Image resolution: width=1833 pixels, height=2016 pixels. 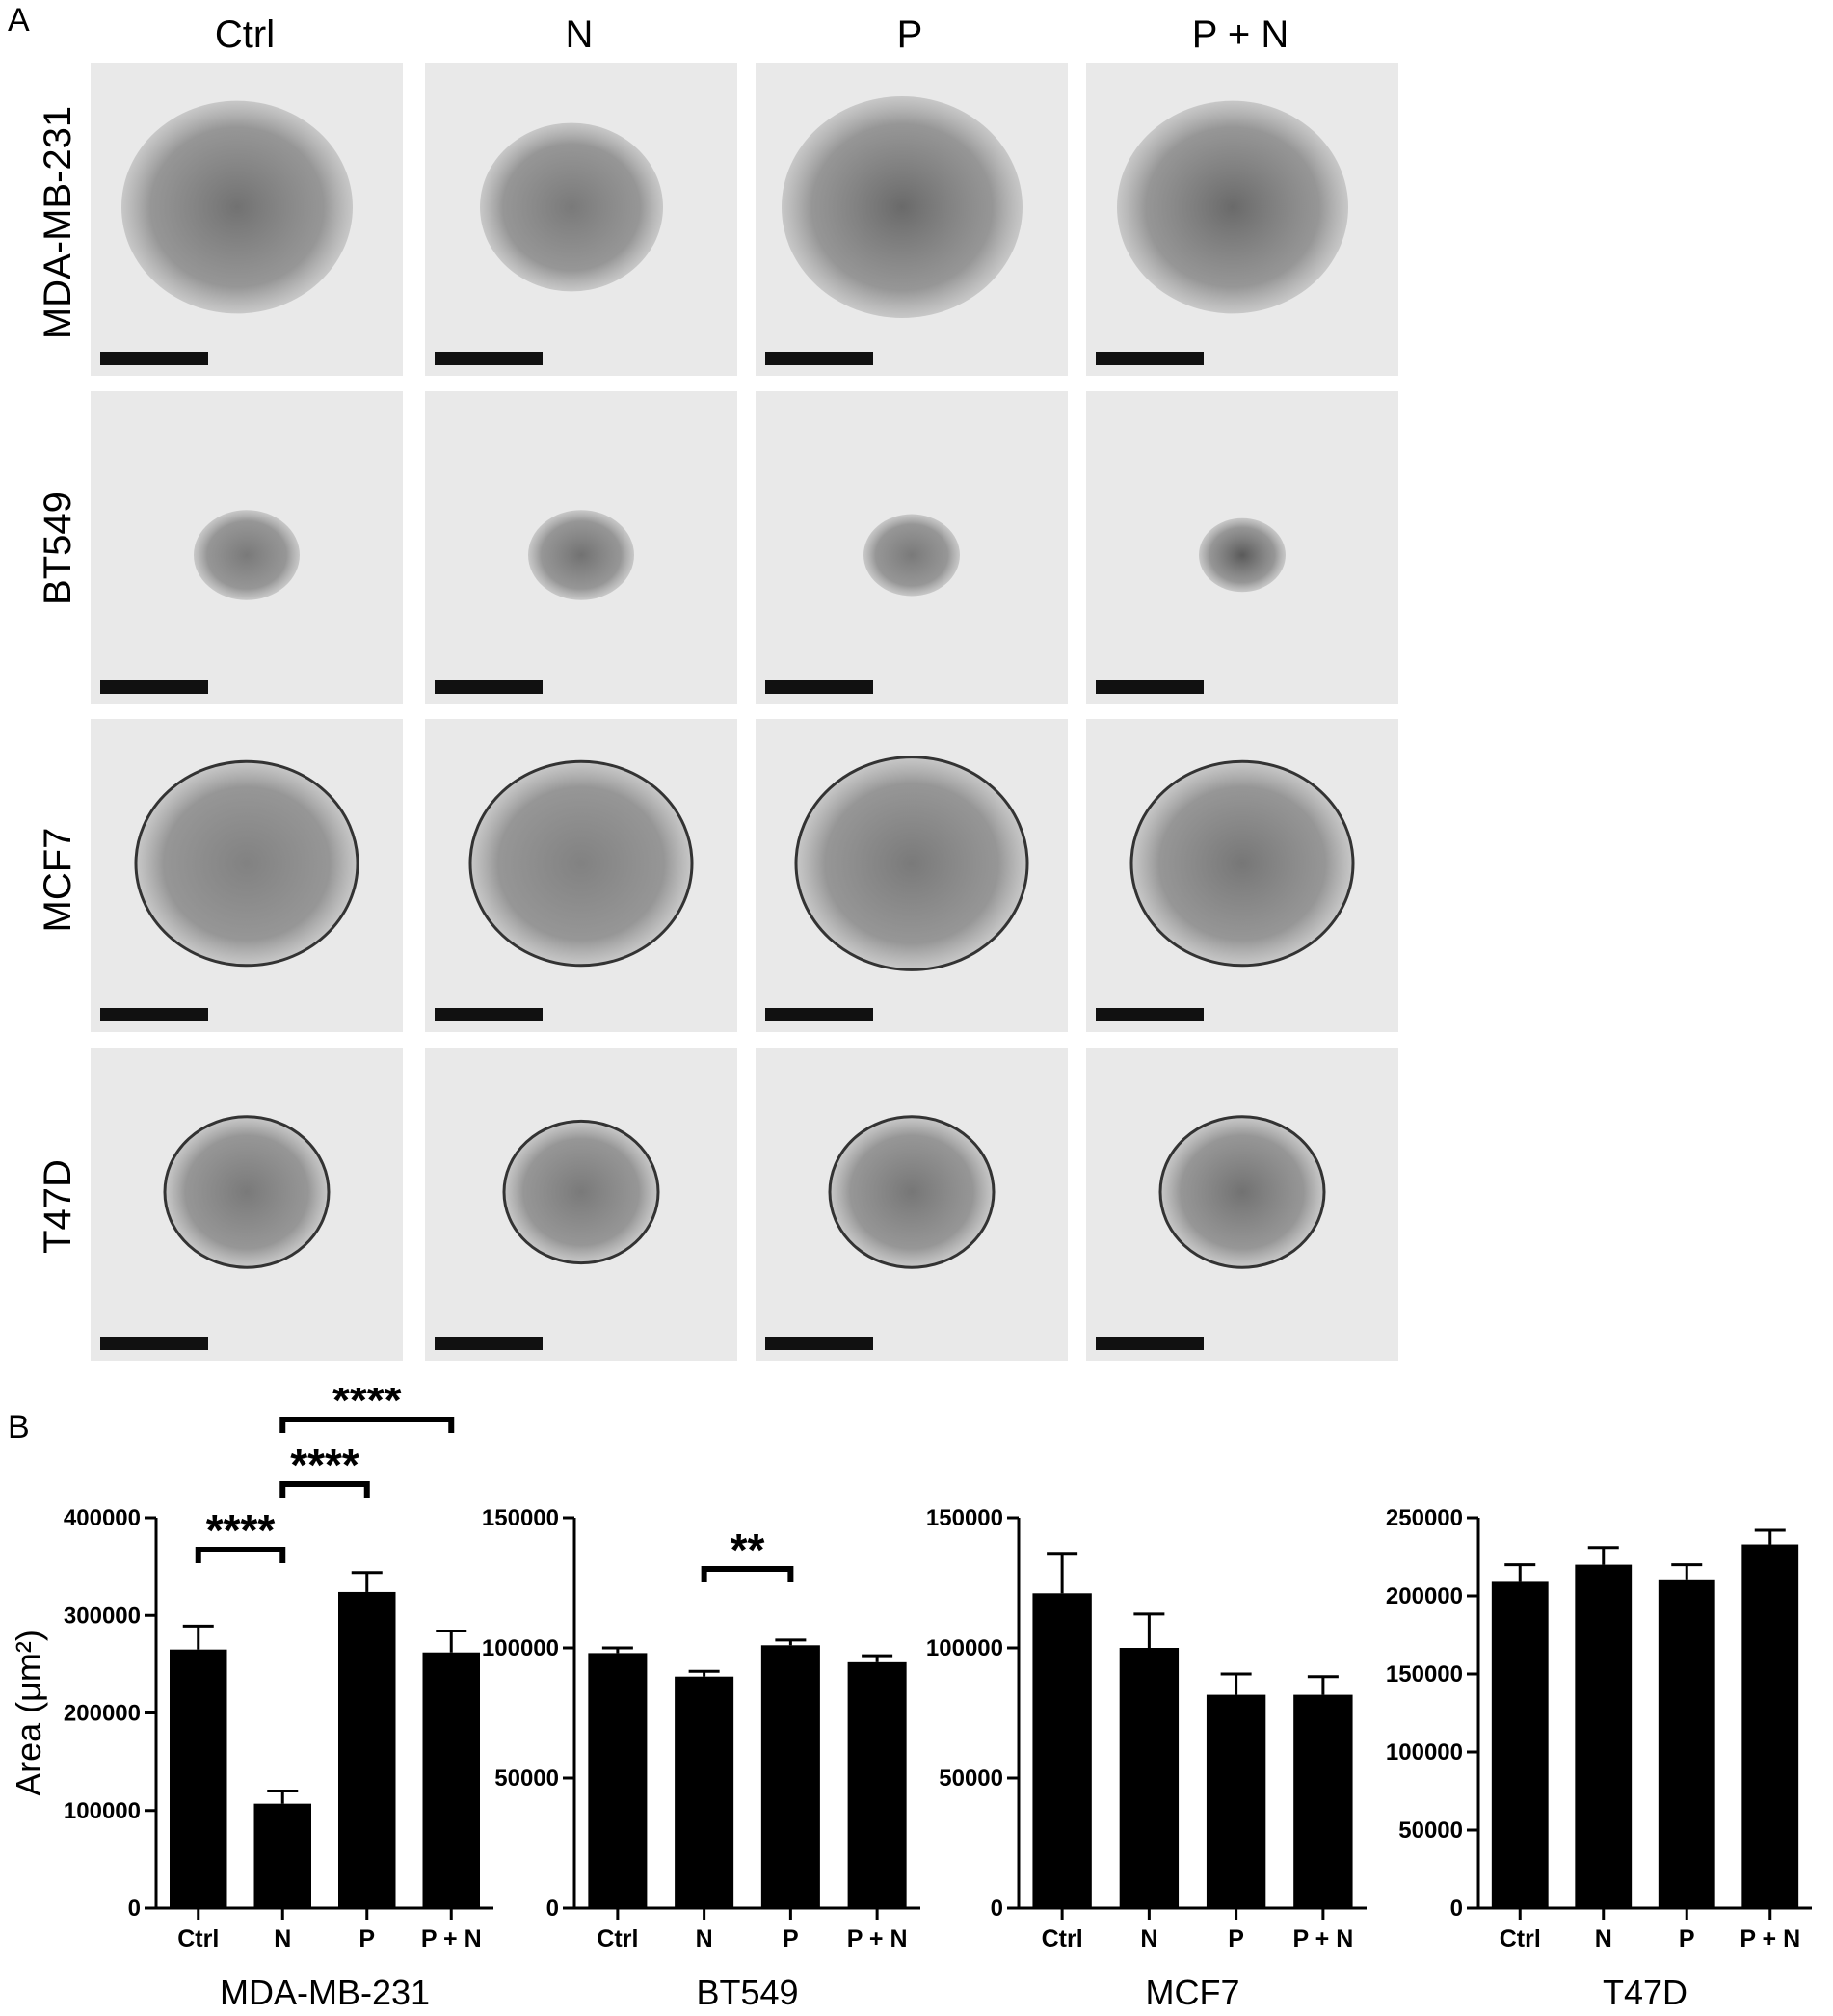 I want to click on row-label-t47d: T47D, so click(x=58, y=1206).